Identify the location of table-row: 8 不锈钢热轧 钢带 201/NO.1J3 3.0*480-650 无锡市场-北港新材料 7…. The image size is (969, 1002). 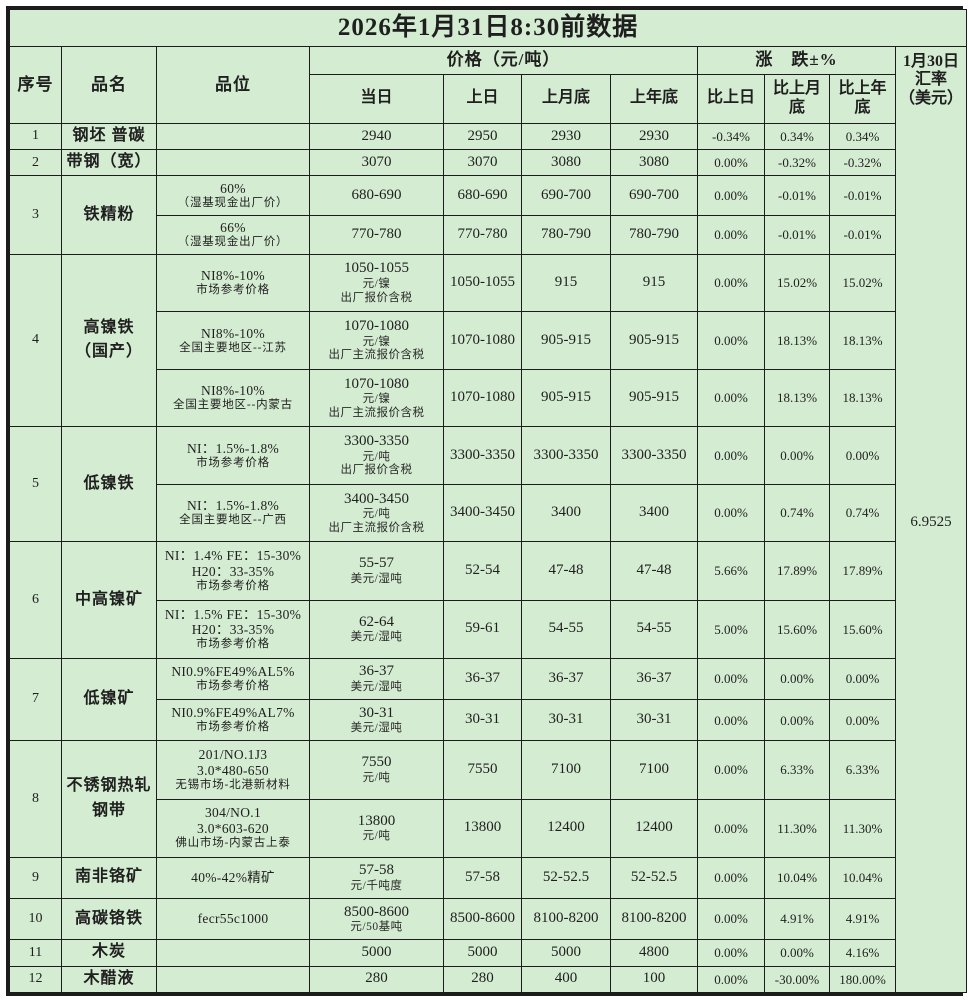
(488, 799).